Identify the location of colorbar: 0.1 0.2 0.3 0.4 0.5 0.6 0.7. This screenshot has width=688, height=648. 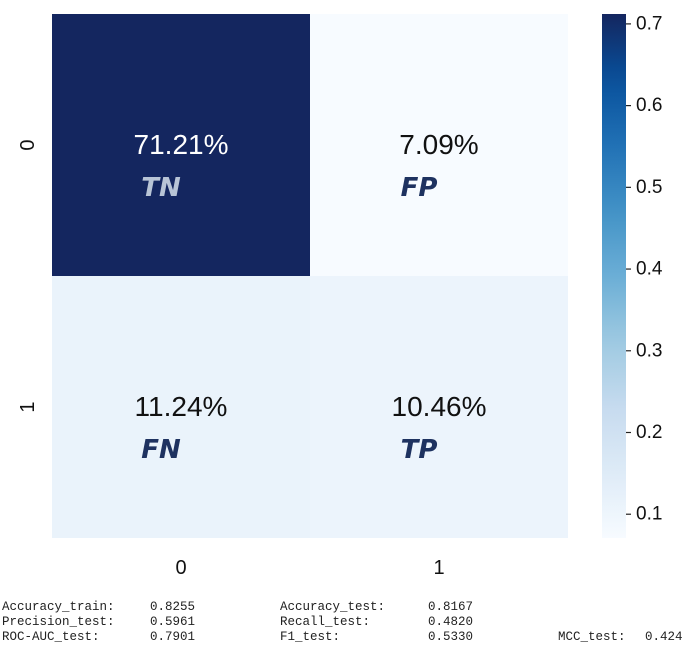
(632, 275).